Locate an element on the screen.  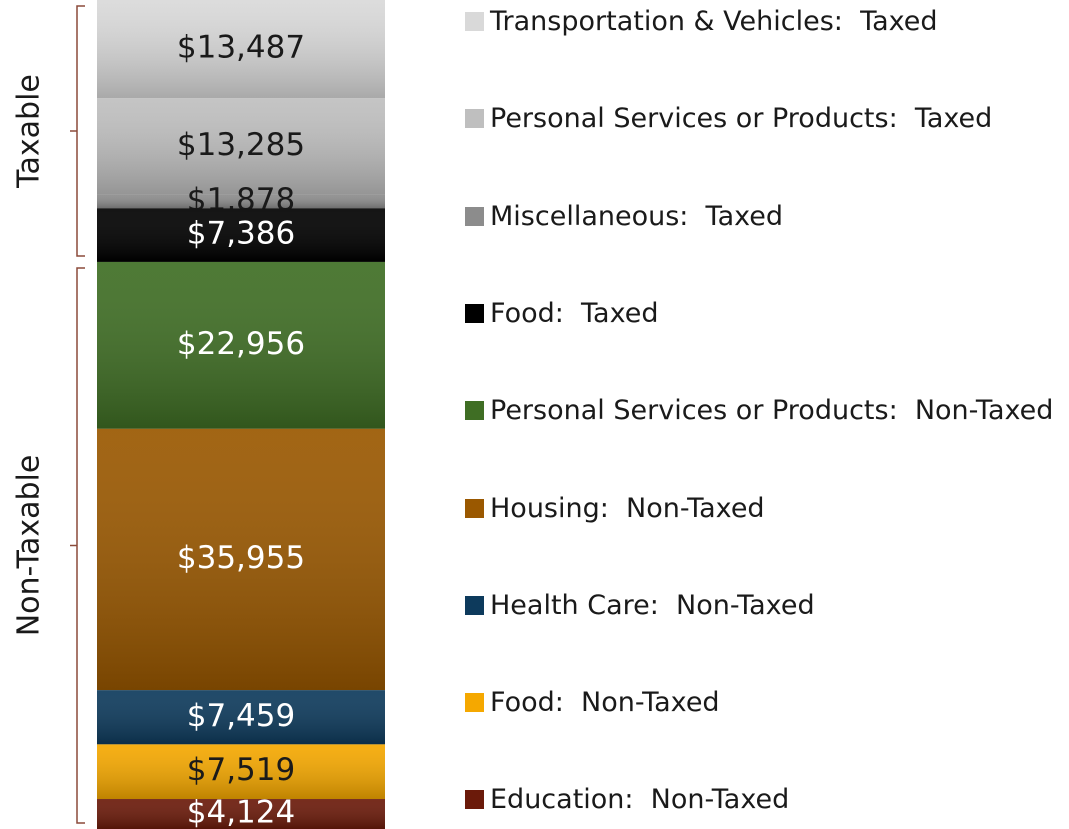
value-label: $22,956 is located at coordinates (241, 344).